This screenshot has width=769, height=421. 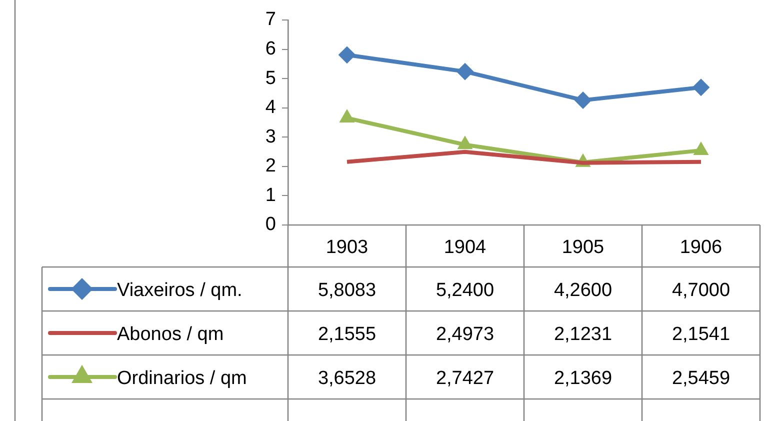 I want to click on y-tick-label: 7, so click(x=270, y=19).